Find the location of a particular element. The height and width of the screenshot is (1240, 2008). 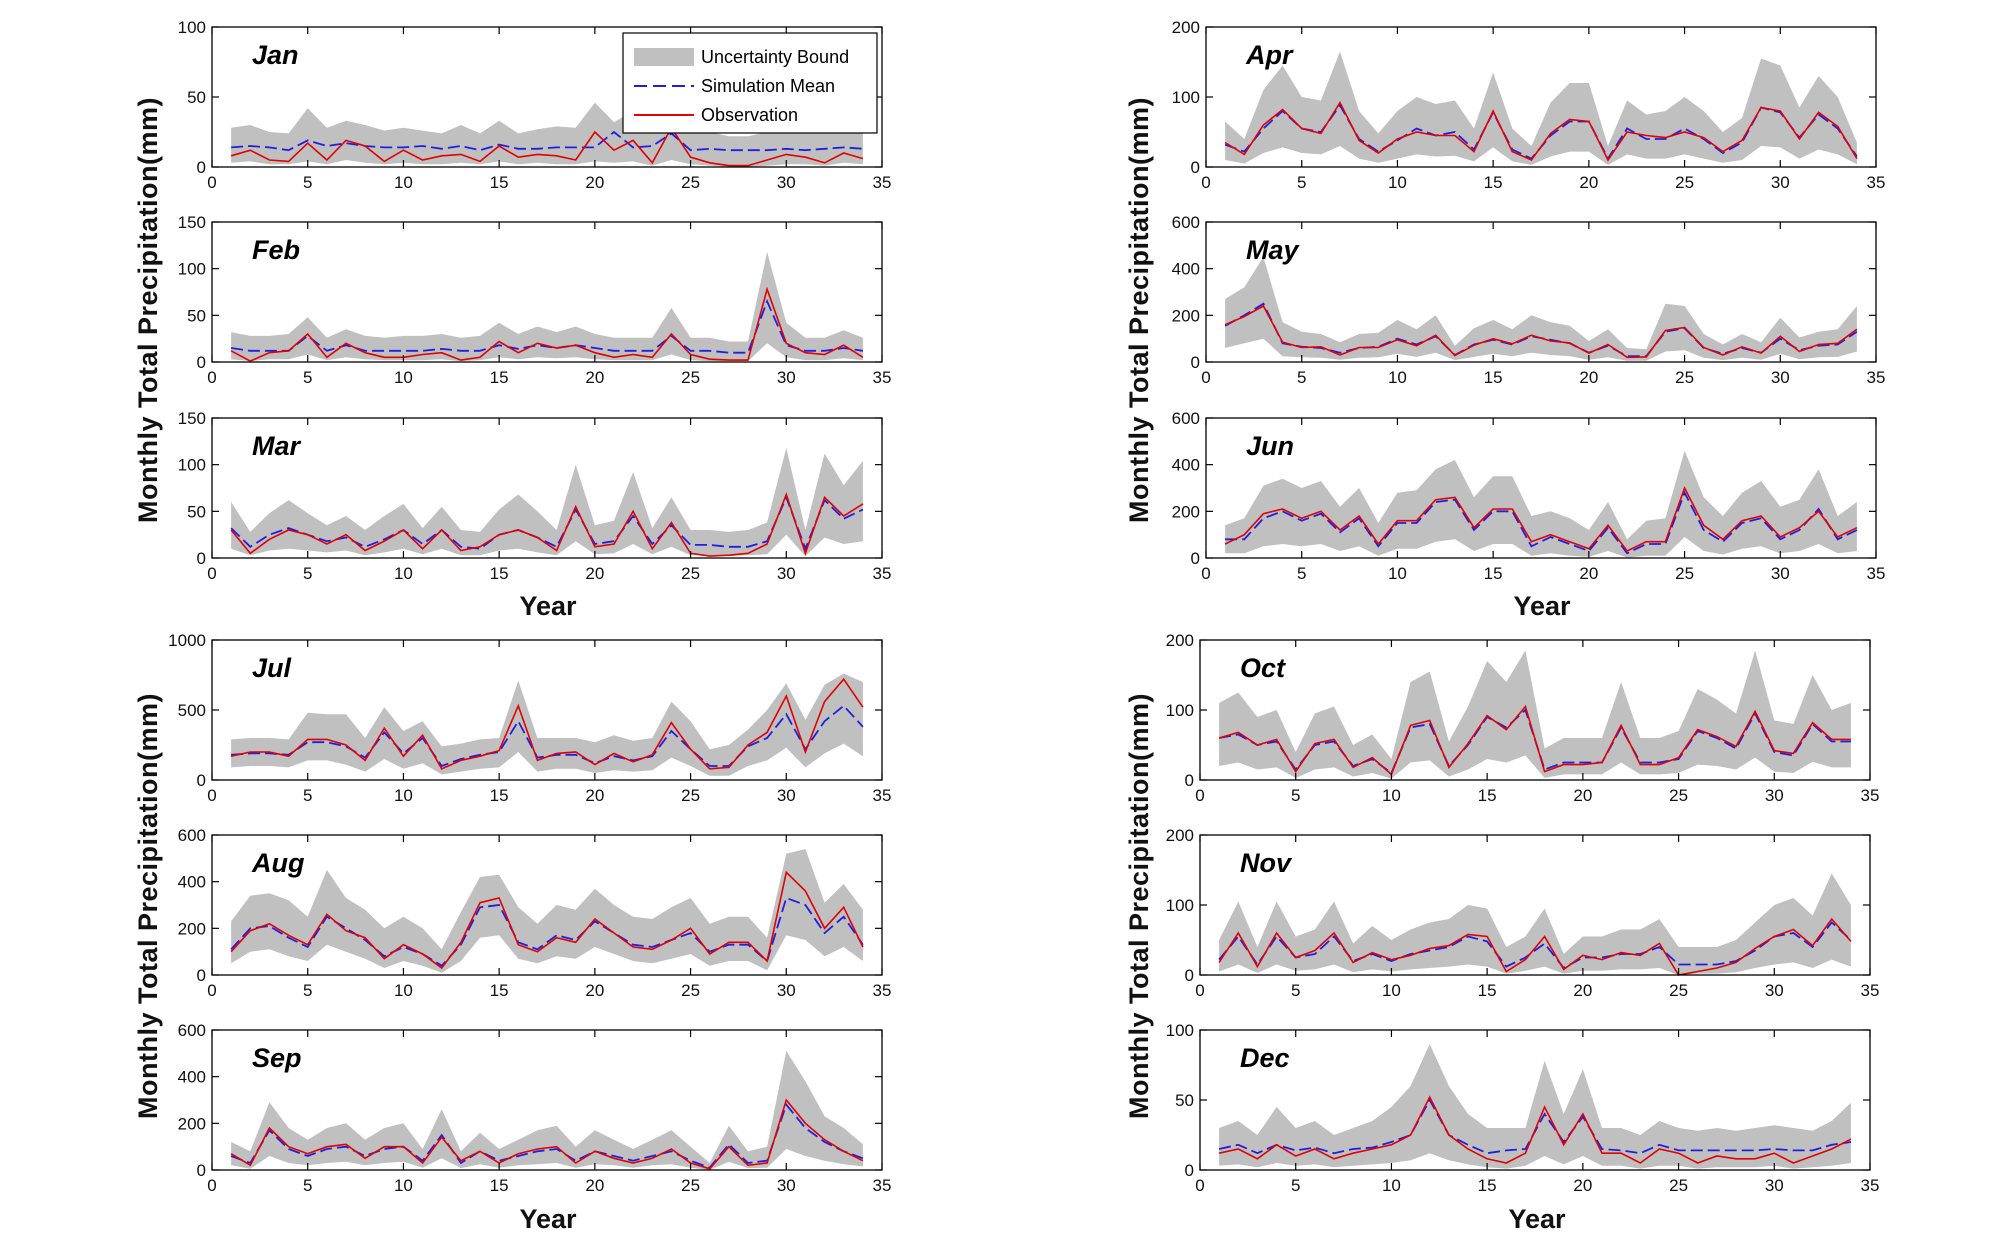

xtick-label-dec-35: 35 is located at coordinates (1870, 1185).